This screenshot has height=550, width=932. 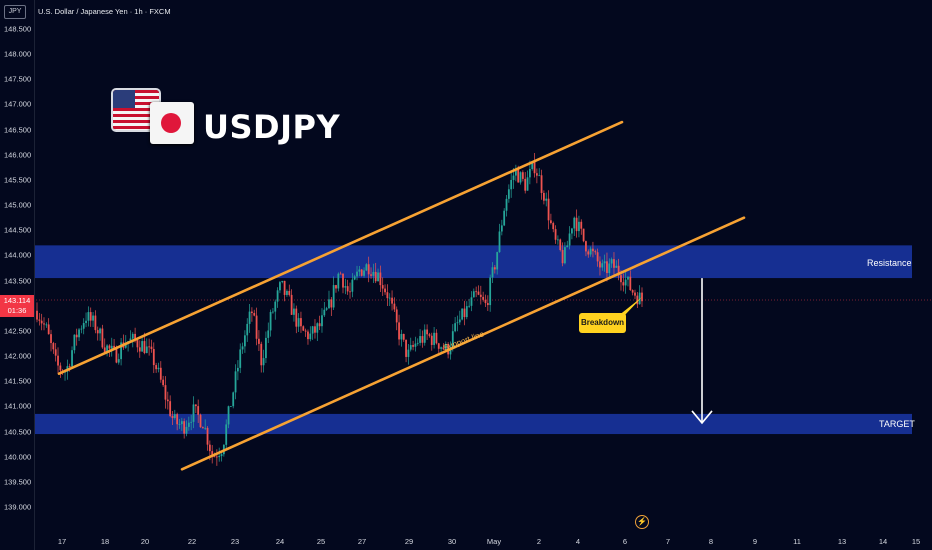 I want to click on time-tick: 20, so click(x=145, y=541).